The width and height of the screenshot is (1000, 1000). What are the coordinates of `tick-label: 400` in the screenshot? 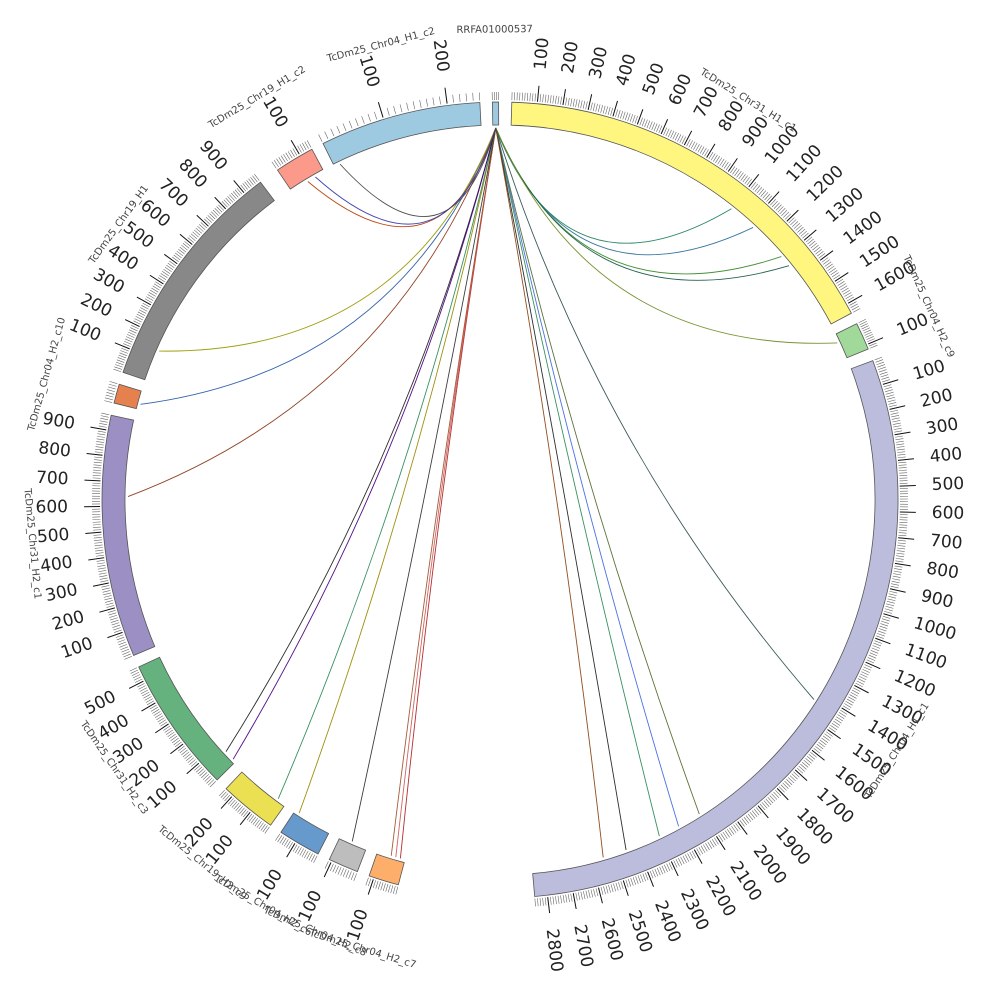 It's located at (946, 455).